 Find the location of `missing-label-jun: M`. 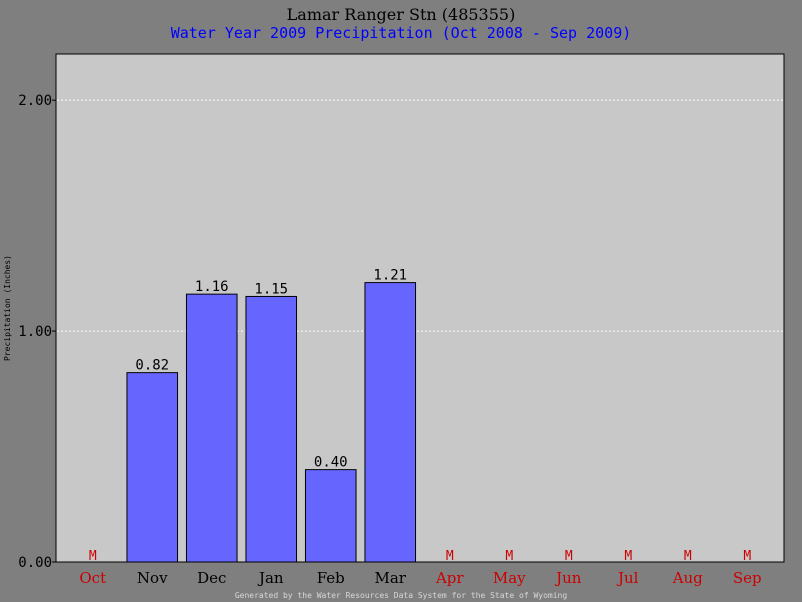

missing-label-jun: M is located at coordinates (569, 556).